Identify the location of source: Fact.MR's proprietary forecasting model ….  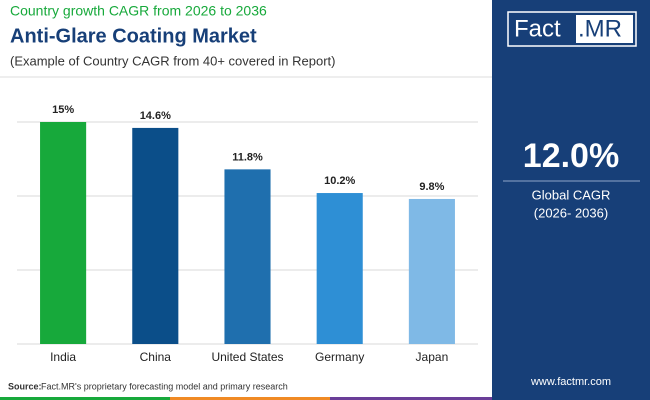
(164, 386).